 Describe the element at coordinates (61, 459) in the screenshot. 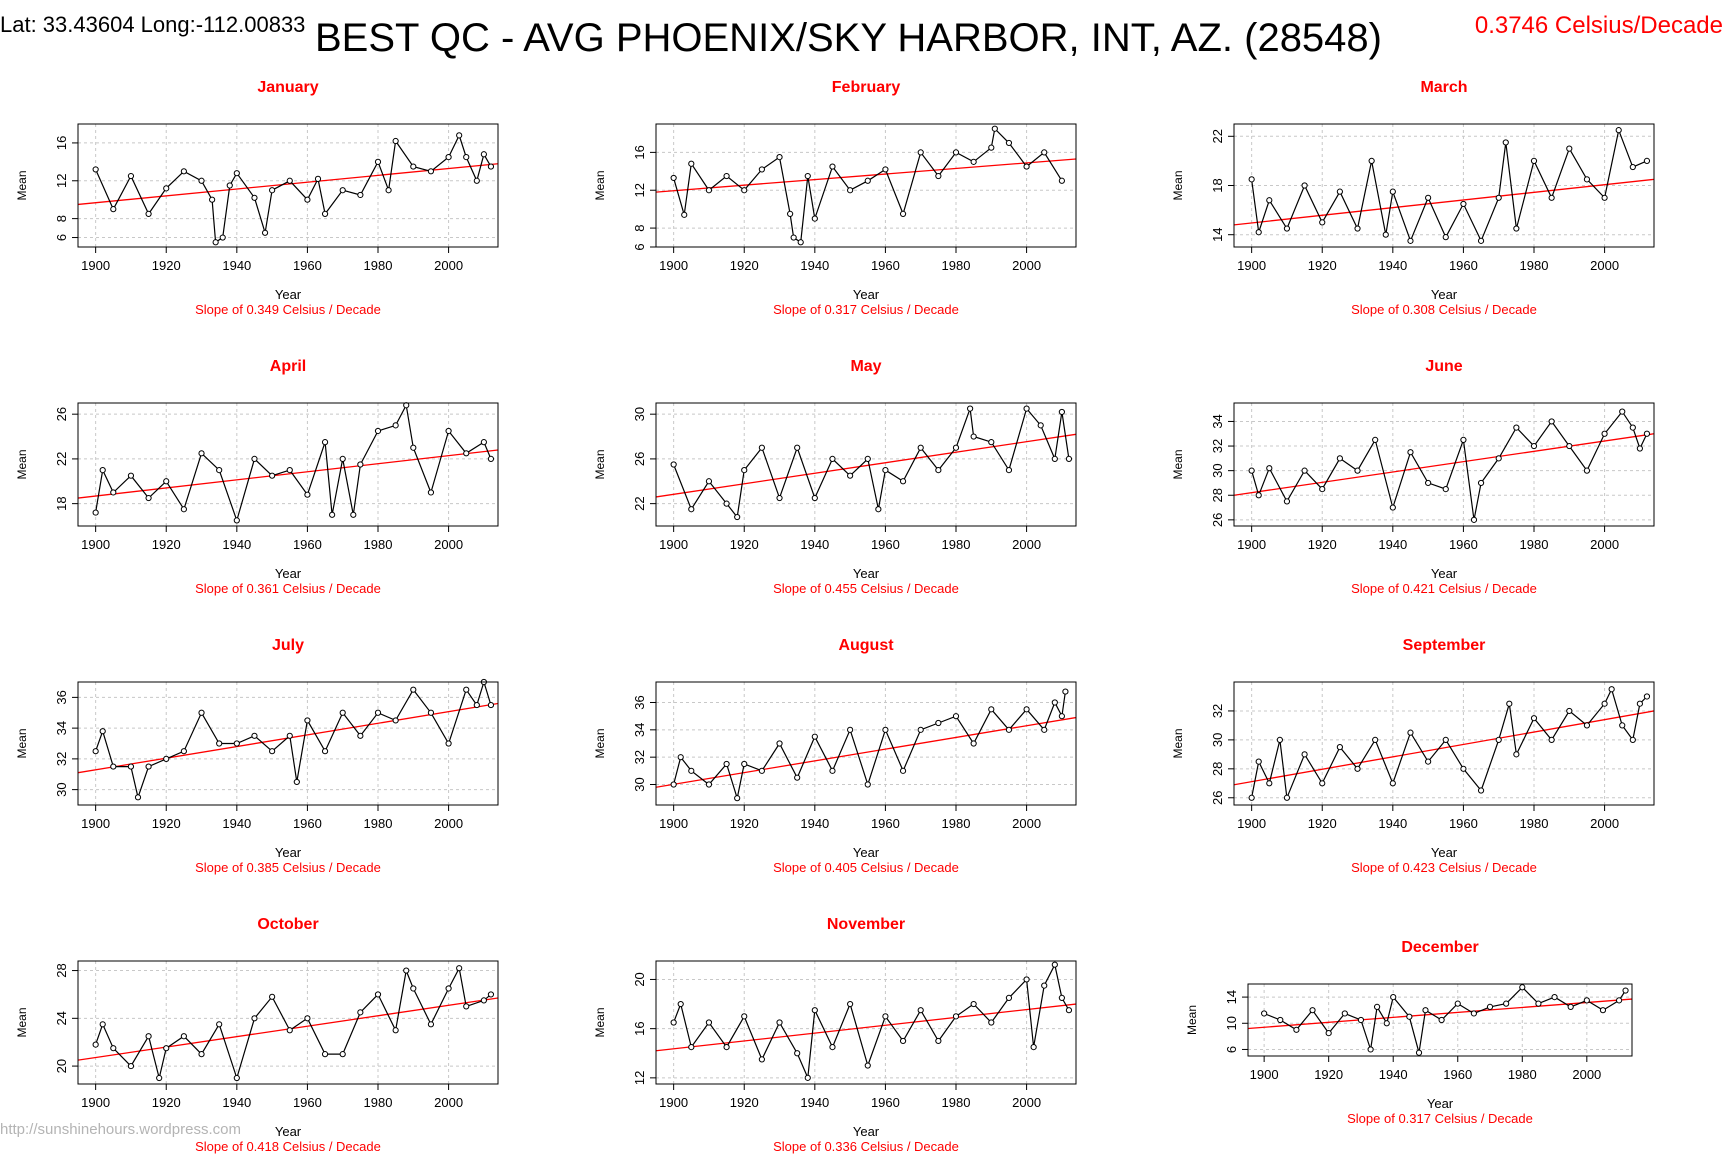

I see `y-tick-label: 22` at that location.